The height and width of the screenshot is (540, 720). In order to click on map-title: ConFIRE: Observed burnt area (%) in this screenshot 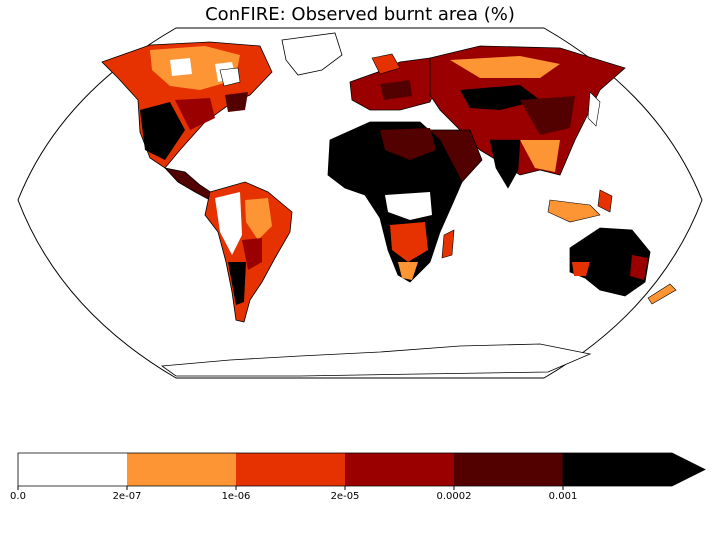, I will do `click(360, 14)`.